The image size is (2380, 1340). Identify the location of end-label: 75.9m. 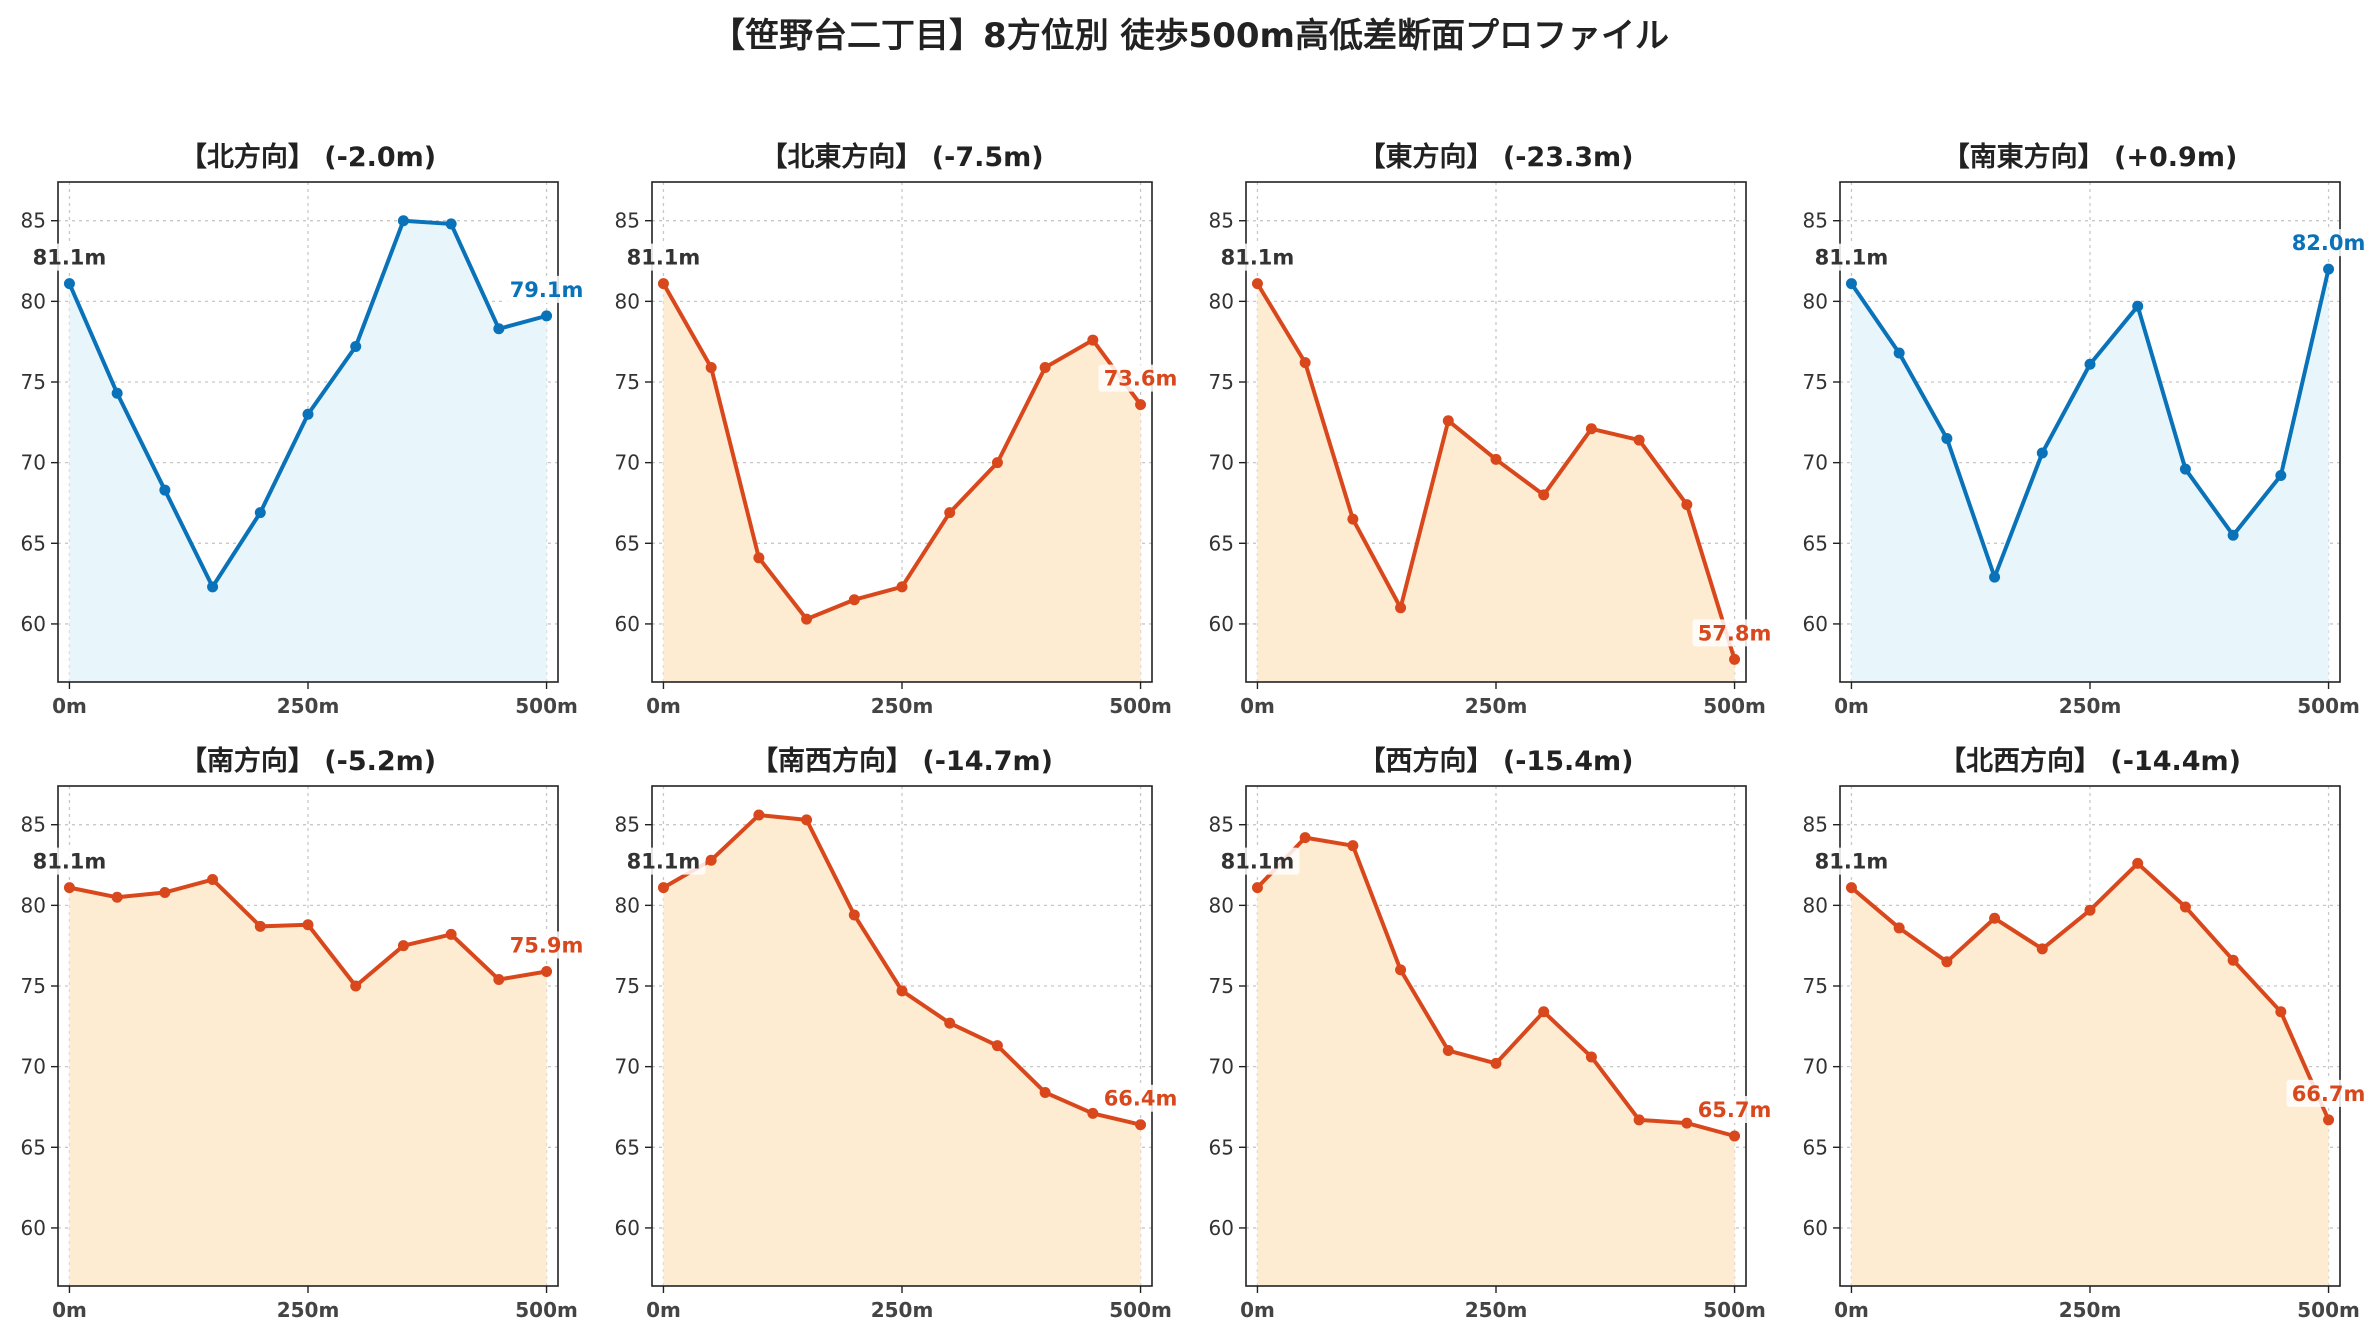
(547, 945).